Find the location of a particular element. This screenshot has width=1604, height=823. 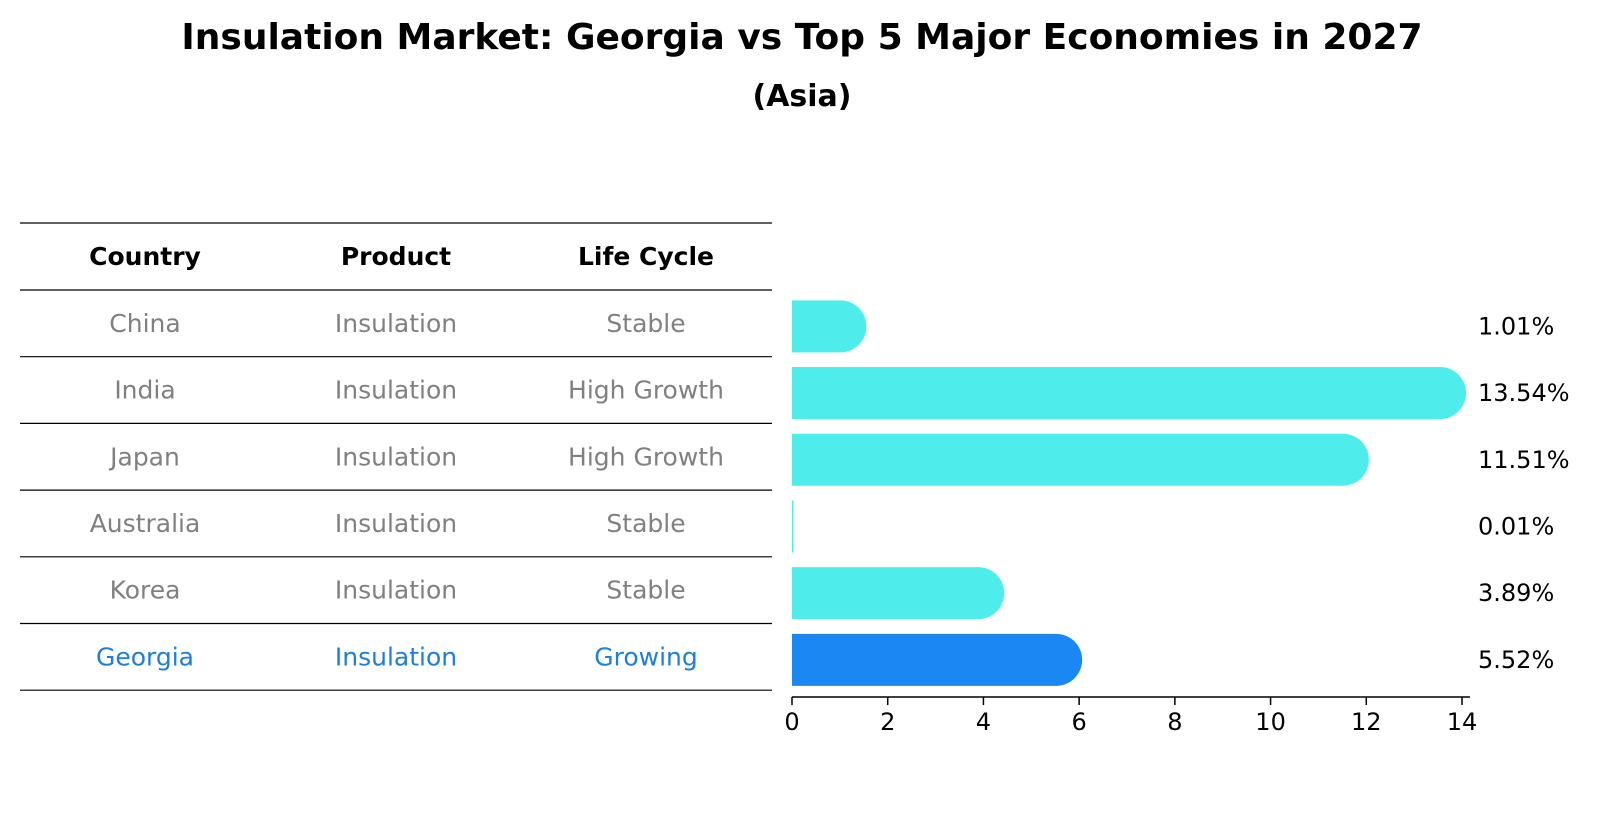

table-cell: India is located at coordinates (144, 390).